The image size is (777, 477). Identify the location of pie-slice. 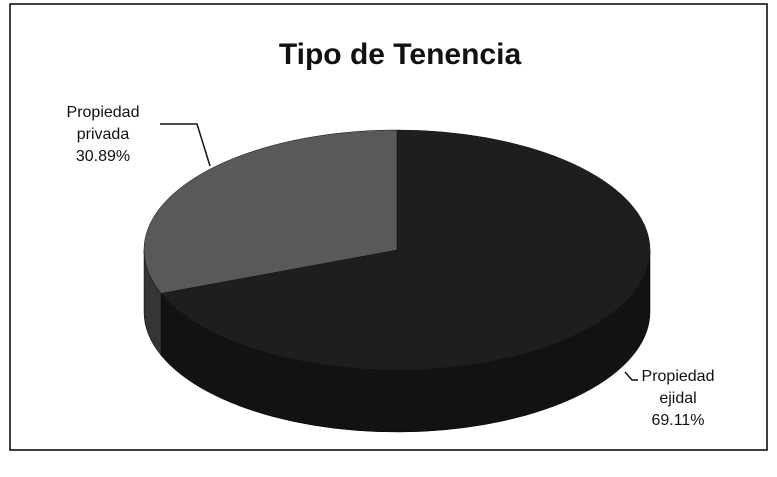
(270, 211).